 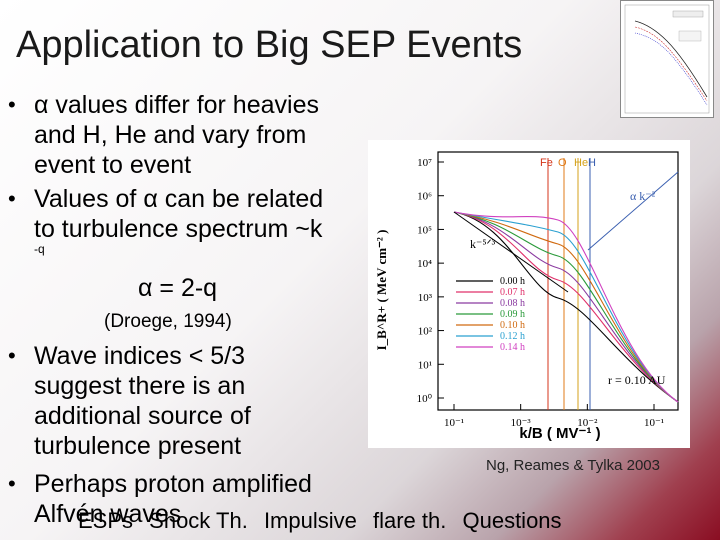 What do you see at coordinates (178, 288) in the screenshot?
I see `alpha-formula: α = 2-q` at bounding box center [178, 288].